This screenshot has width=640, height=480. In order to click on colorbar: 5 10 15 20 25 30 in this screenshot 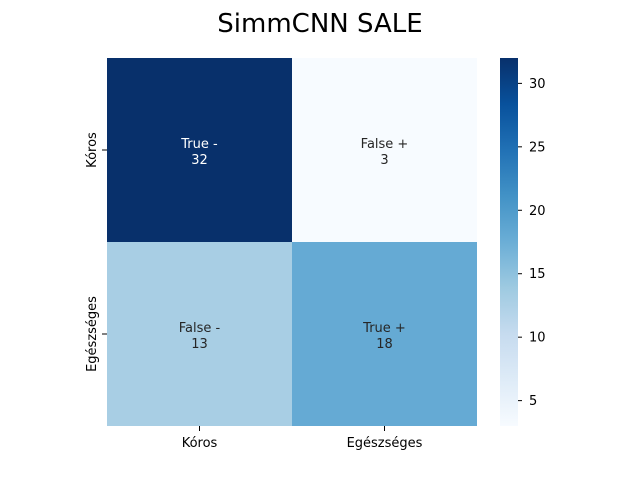, I will do `click(523, 242)`.